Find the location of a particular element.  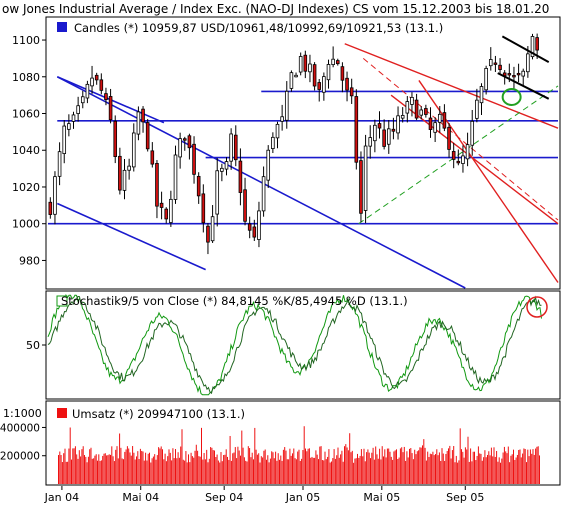

price-overlays is located at coordinates (523, 70).